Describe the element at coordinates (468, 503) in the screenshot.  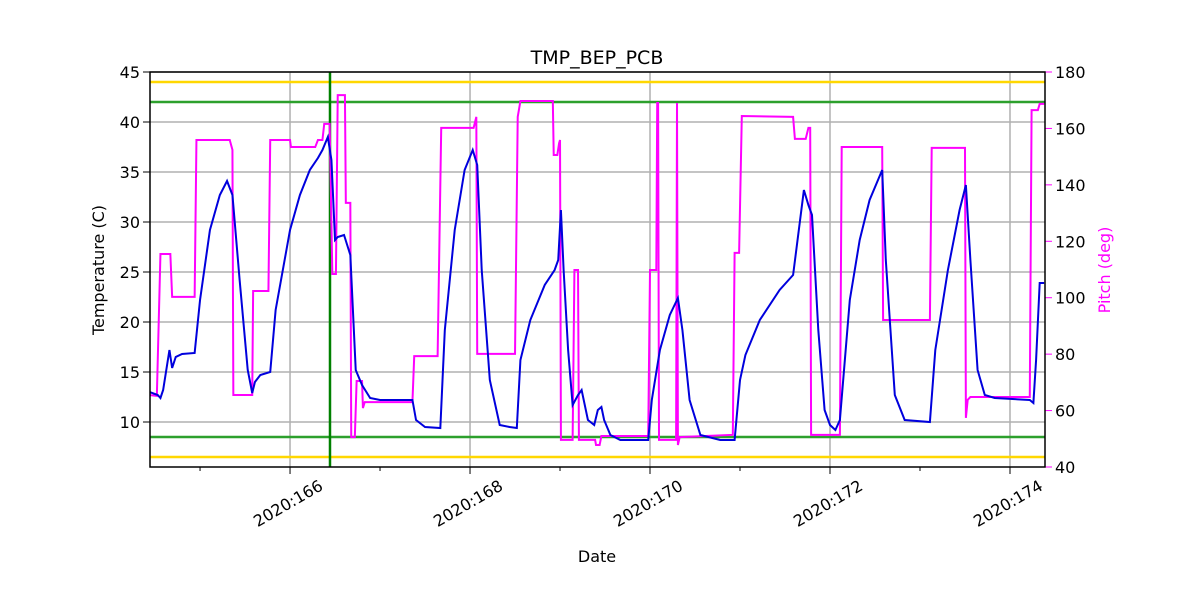
I see `x-tick-label: 2020:168` at that location.